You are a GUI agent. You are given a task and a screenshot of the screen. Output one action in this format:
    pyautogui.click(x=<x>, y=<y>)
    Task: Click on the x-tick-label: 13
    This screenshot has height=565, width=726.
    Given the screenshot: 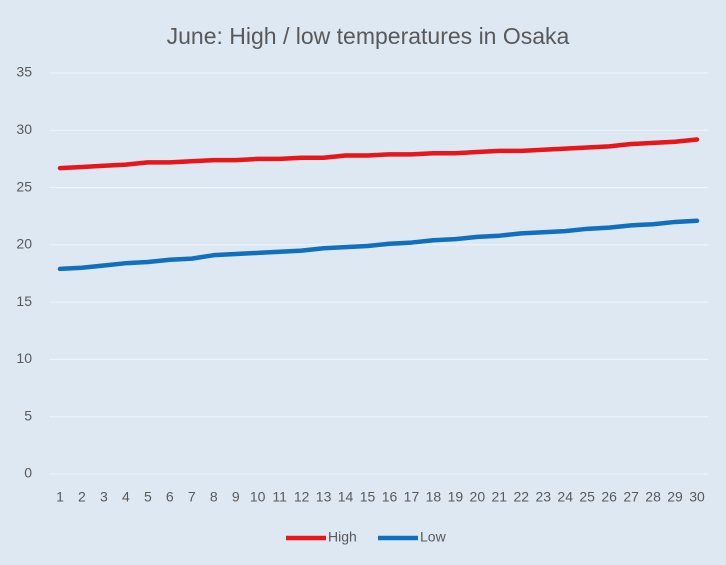 What is the action you would take?
    pyautogui.click(x=324, y=497)
    